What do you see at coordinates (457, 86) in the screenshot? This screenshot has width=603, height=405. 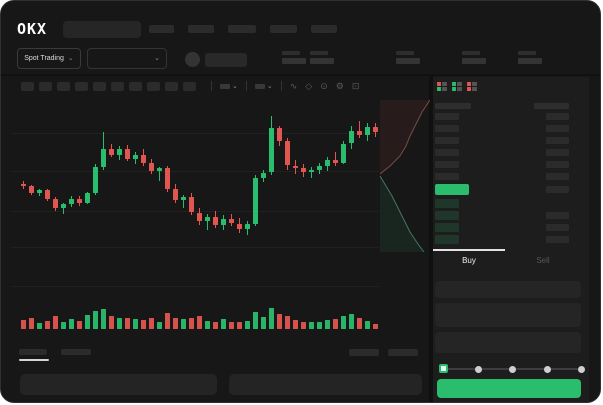 I see `book-bids-only-icon` at bounding box center [457, 86].